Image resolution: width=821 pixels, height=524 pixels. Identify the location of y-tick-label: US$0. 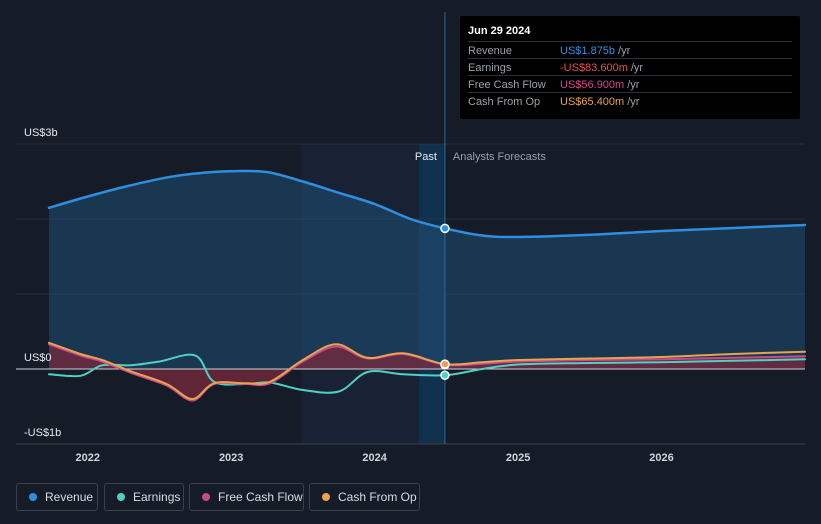
(38, 358).